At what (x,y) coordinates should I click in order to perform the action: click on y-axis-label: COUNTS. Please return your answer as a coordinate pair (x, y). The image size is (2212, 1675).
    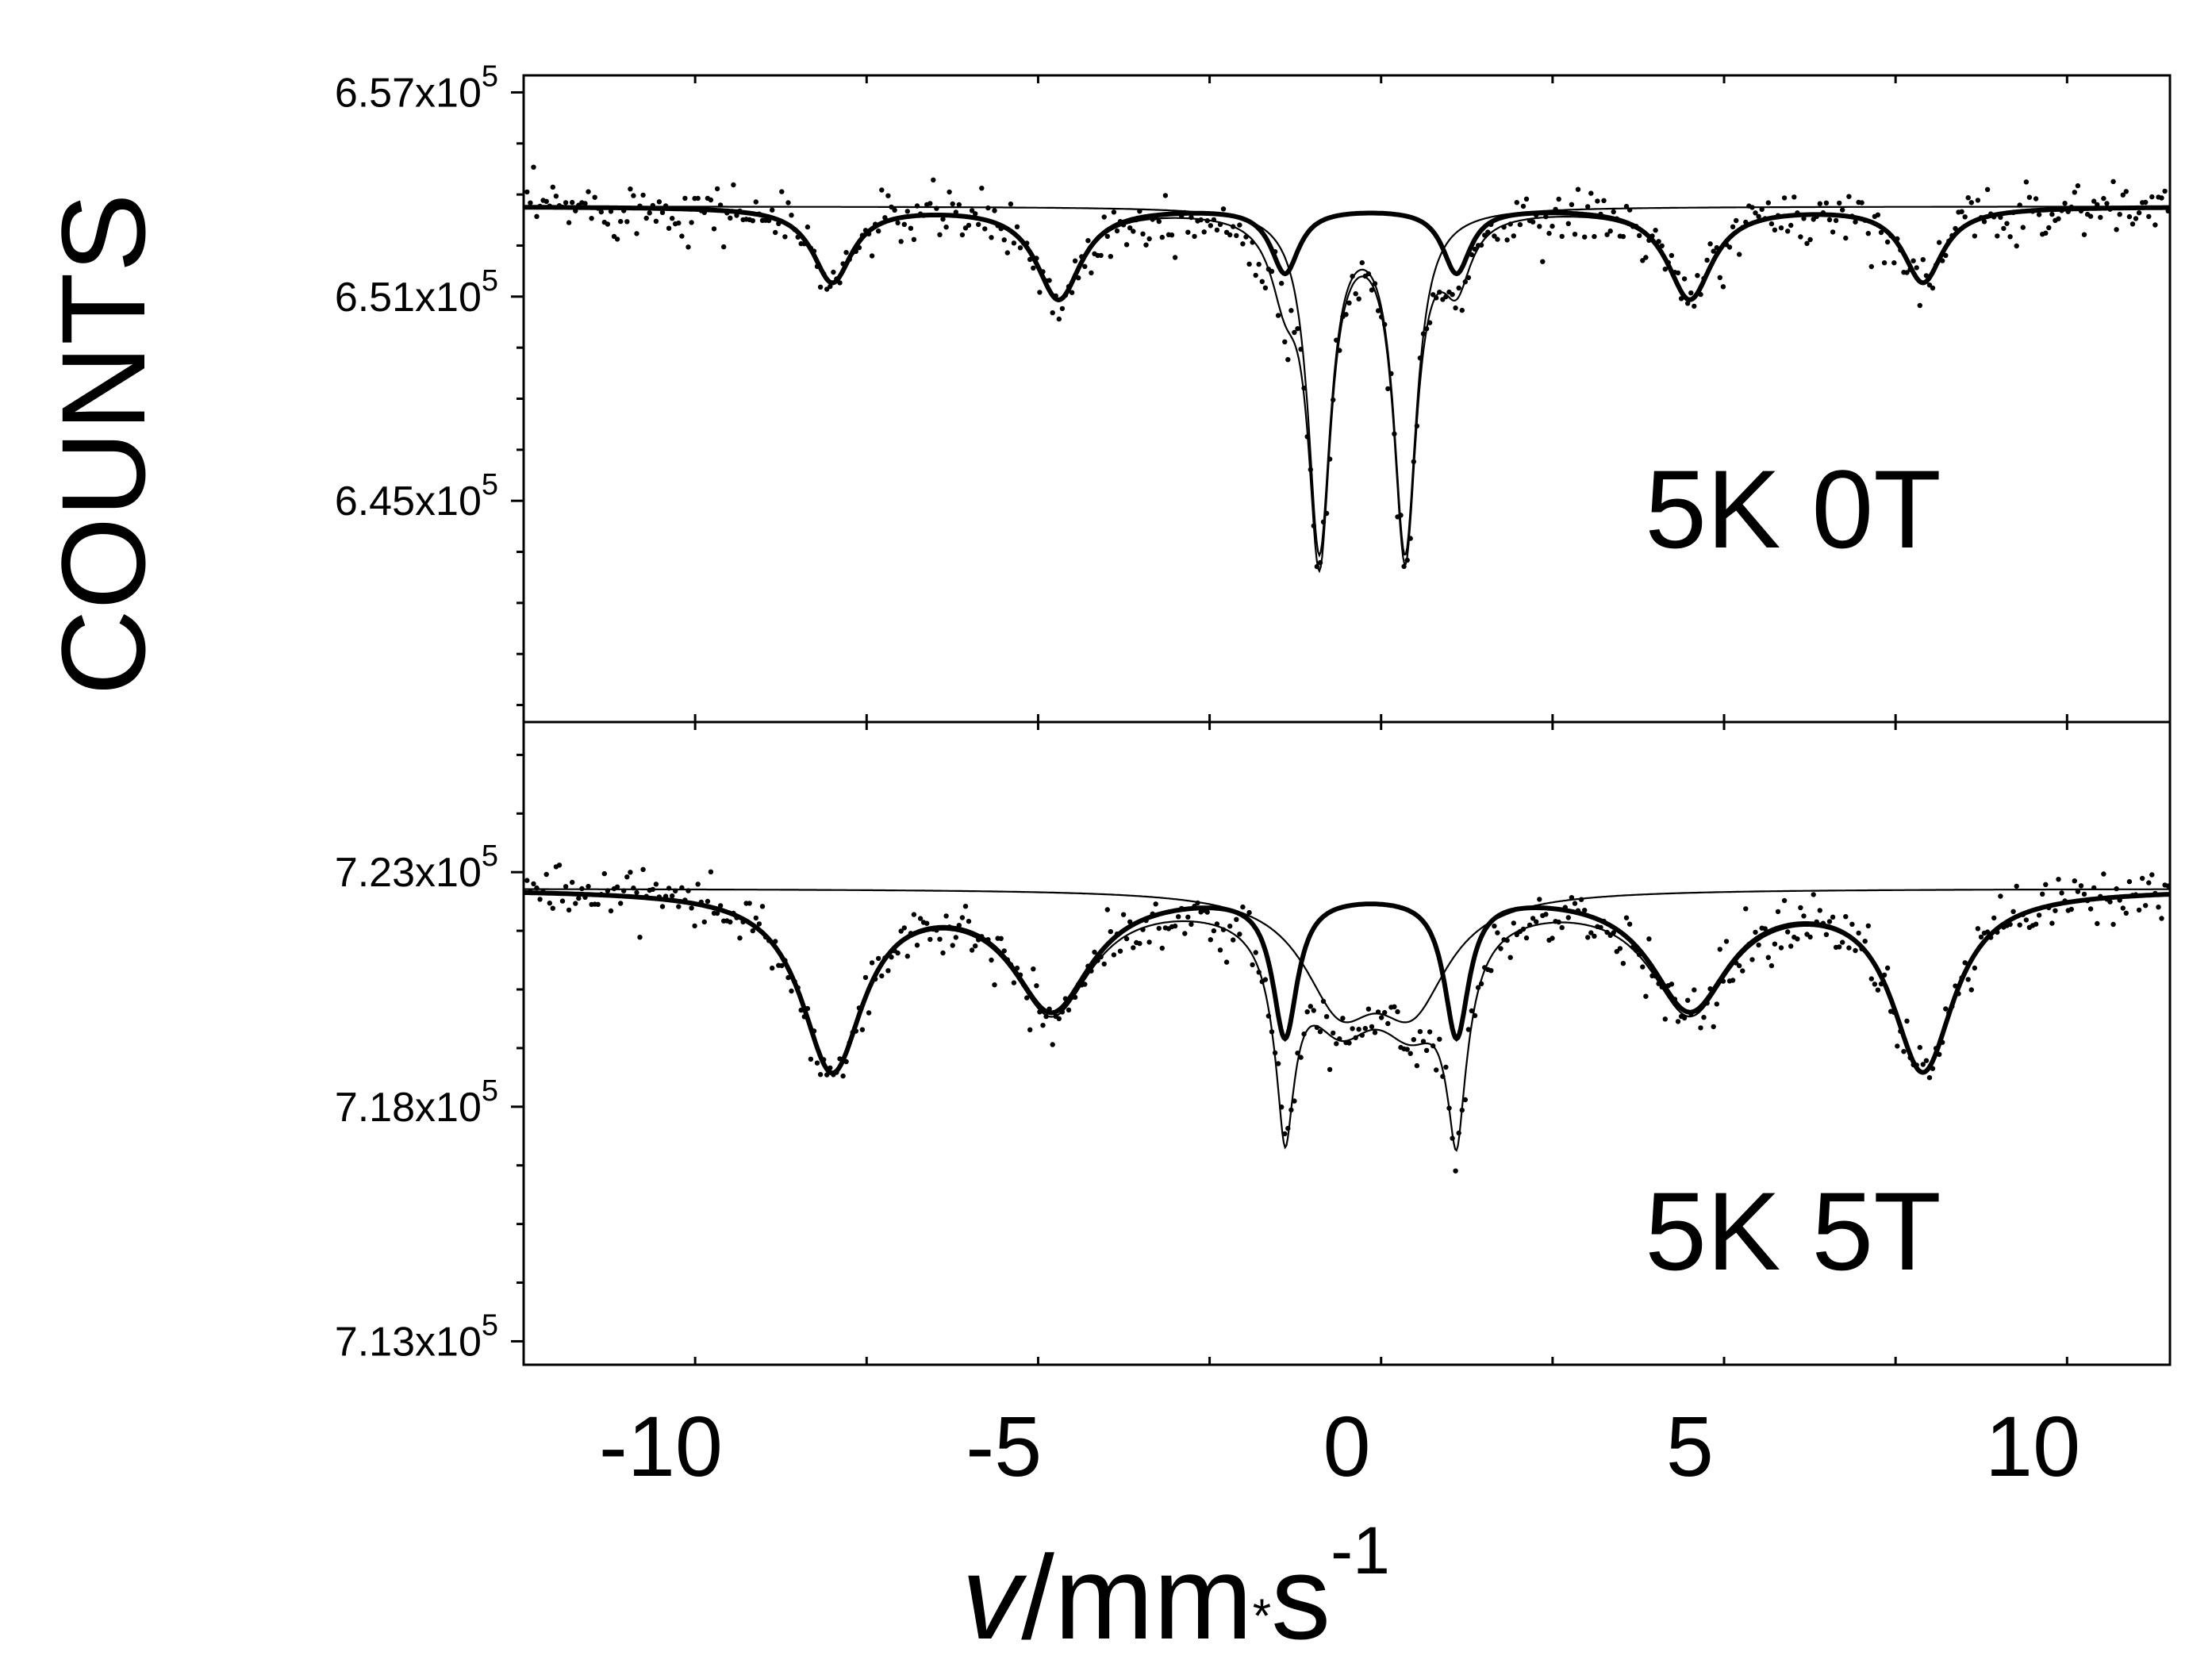
    Looking at the image, I should click on (103, 444).